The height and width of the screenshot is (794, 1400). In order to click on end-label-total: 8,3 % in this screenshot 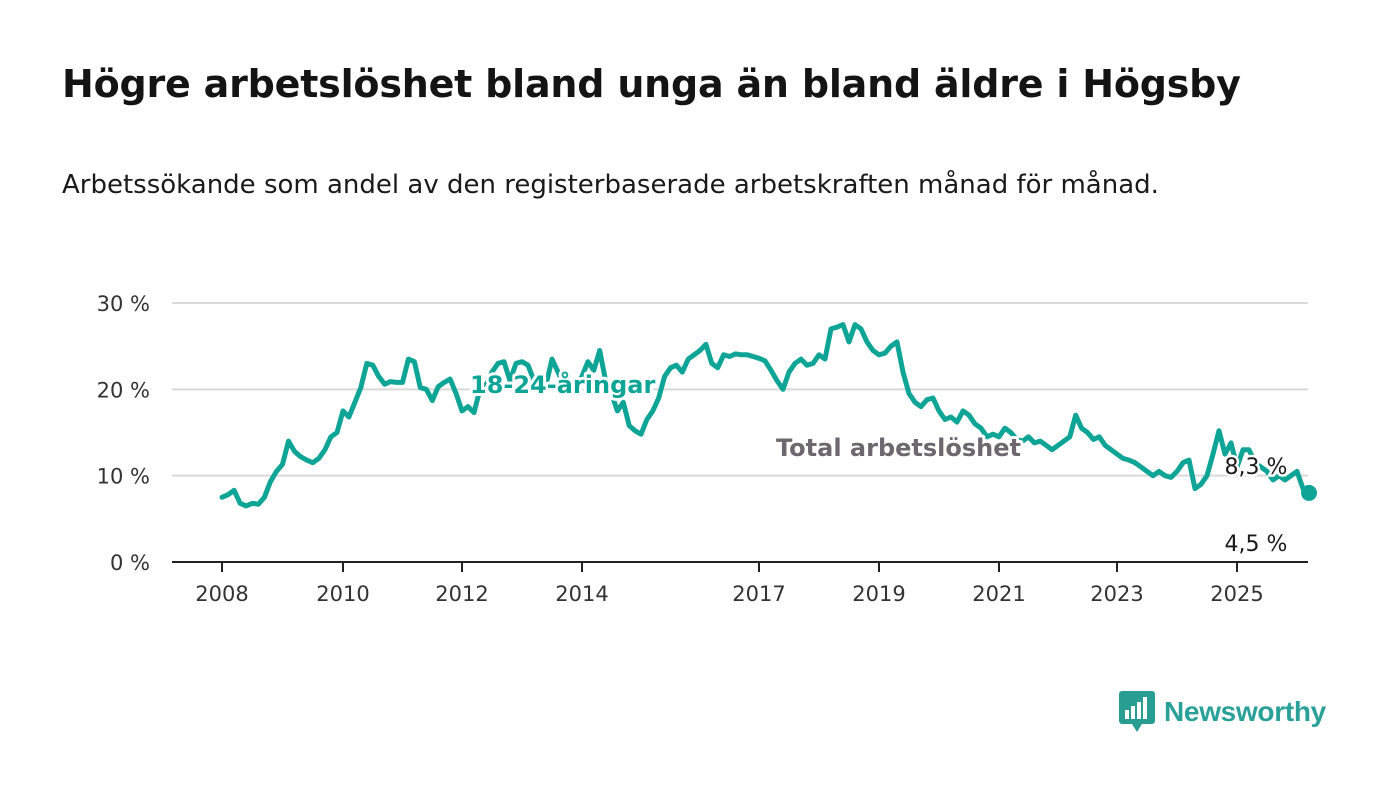, I will do `click(1256, 467)`.